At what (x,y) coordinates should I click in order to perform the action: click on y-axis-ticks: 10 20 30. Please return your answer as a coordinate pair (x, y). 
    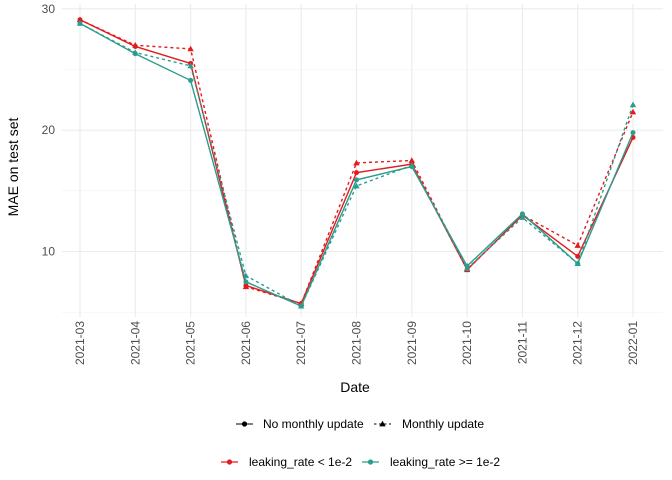
    Looking at the image, I should click on (49, 130).